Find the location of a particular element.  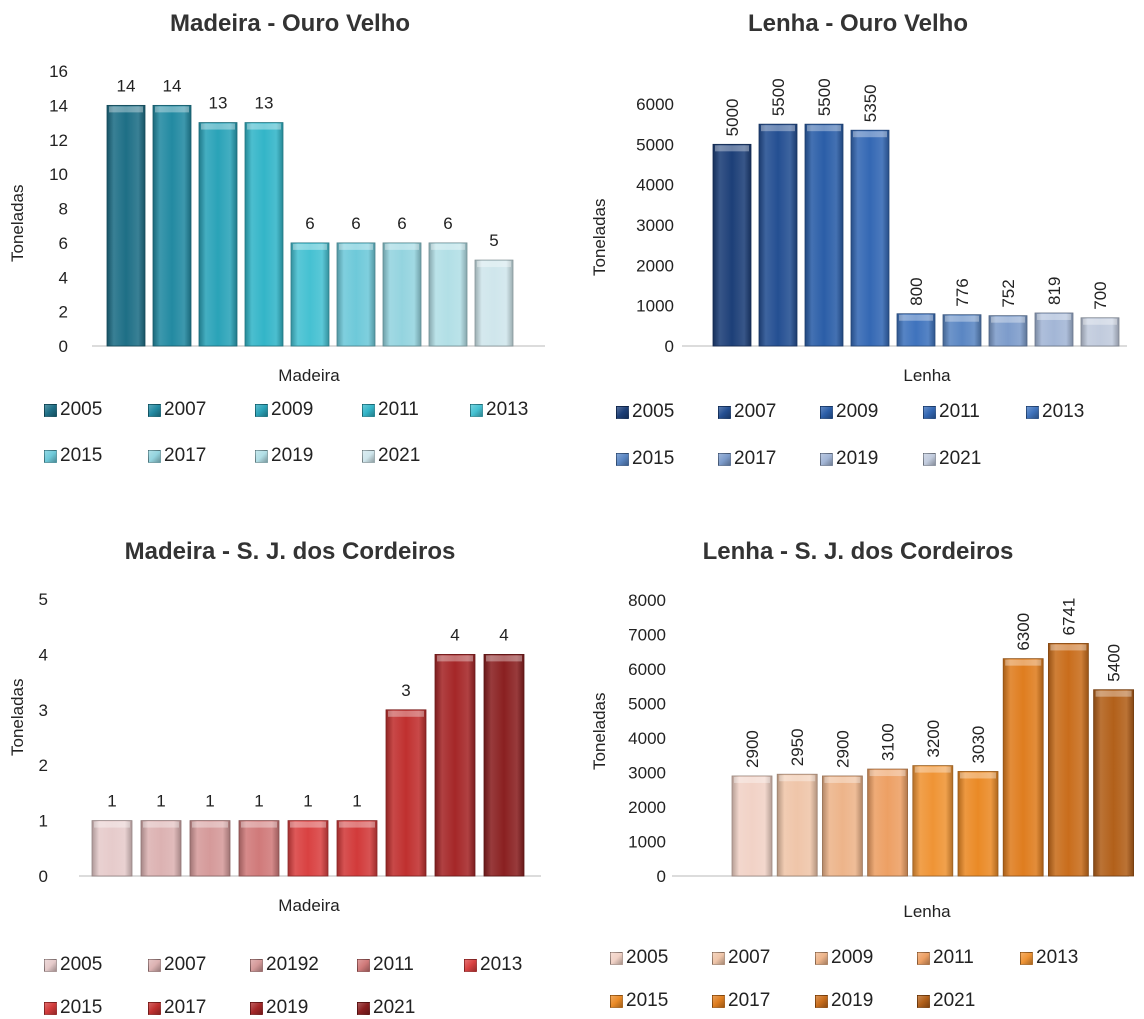

legend-label: 2019 is located at coordinates (287, 1007).